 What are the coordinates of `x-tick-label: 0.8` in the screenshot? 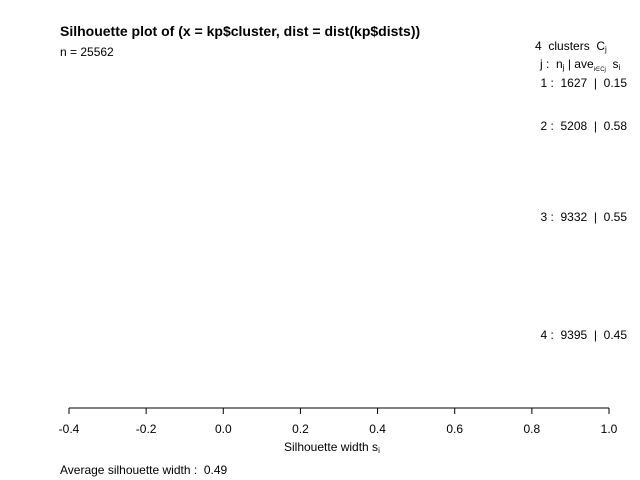 It's located at (532, 429).